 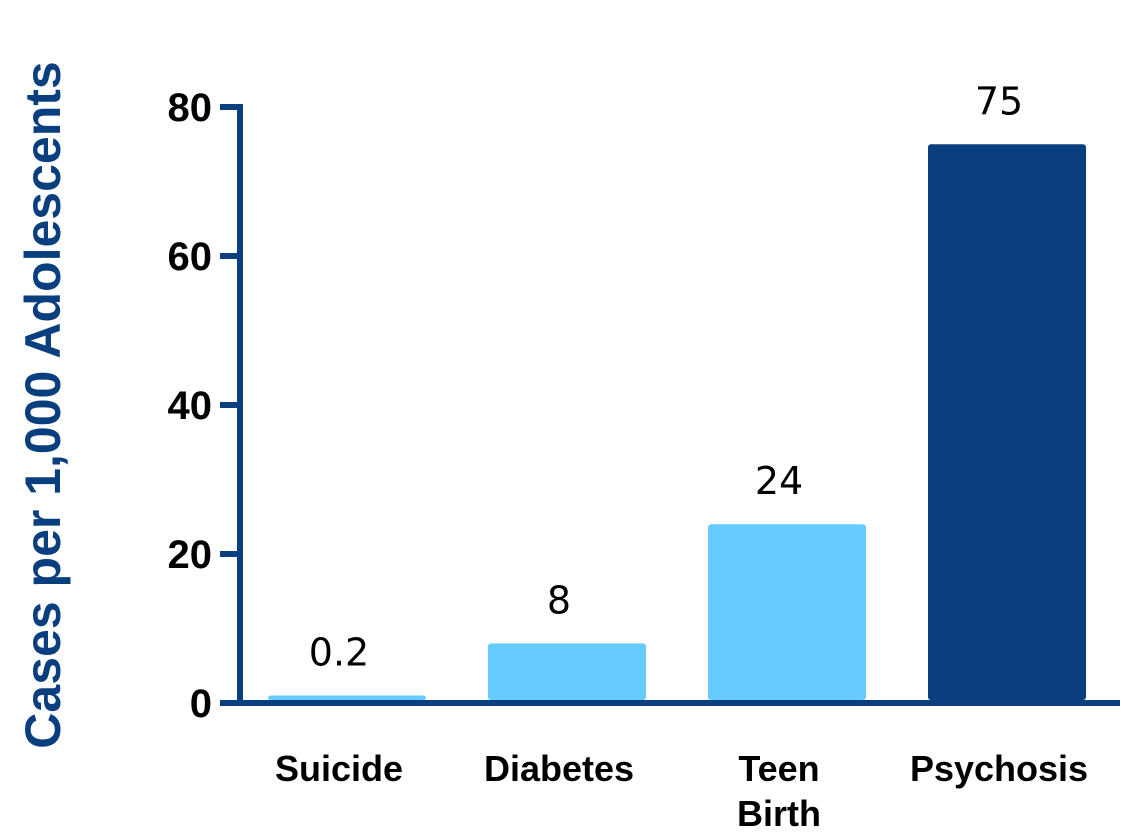 I want to click on x-category-label: Suicide, so click(x=339, y=768).